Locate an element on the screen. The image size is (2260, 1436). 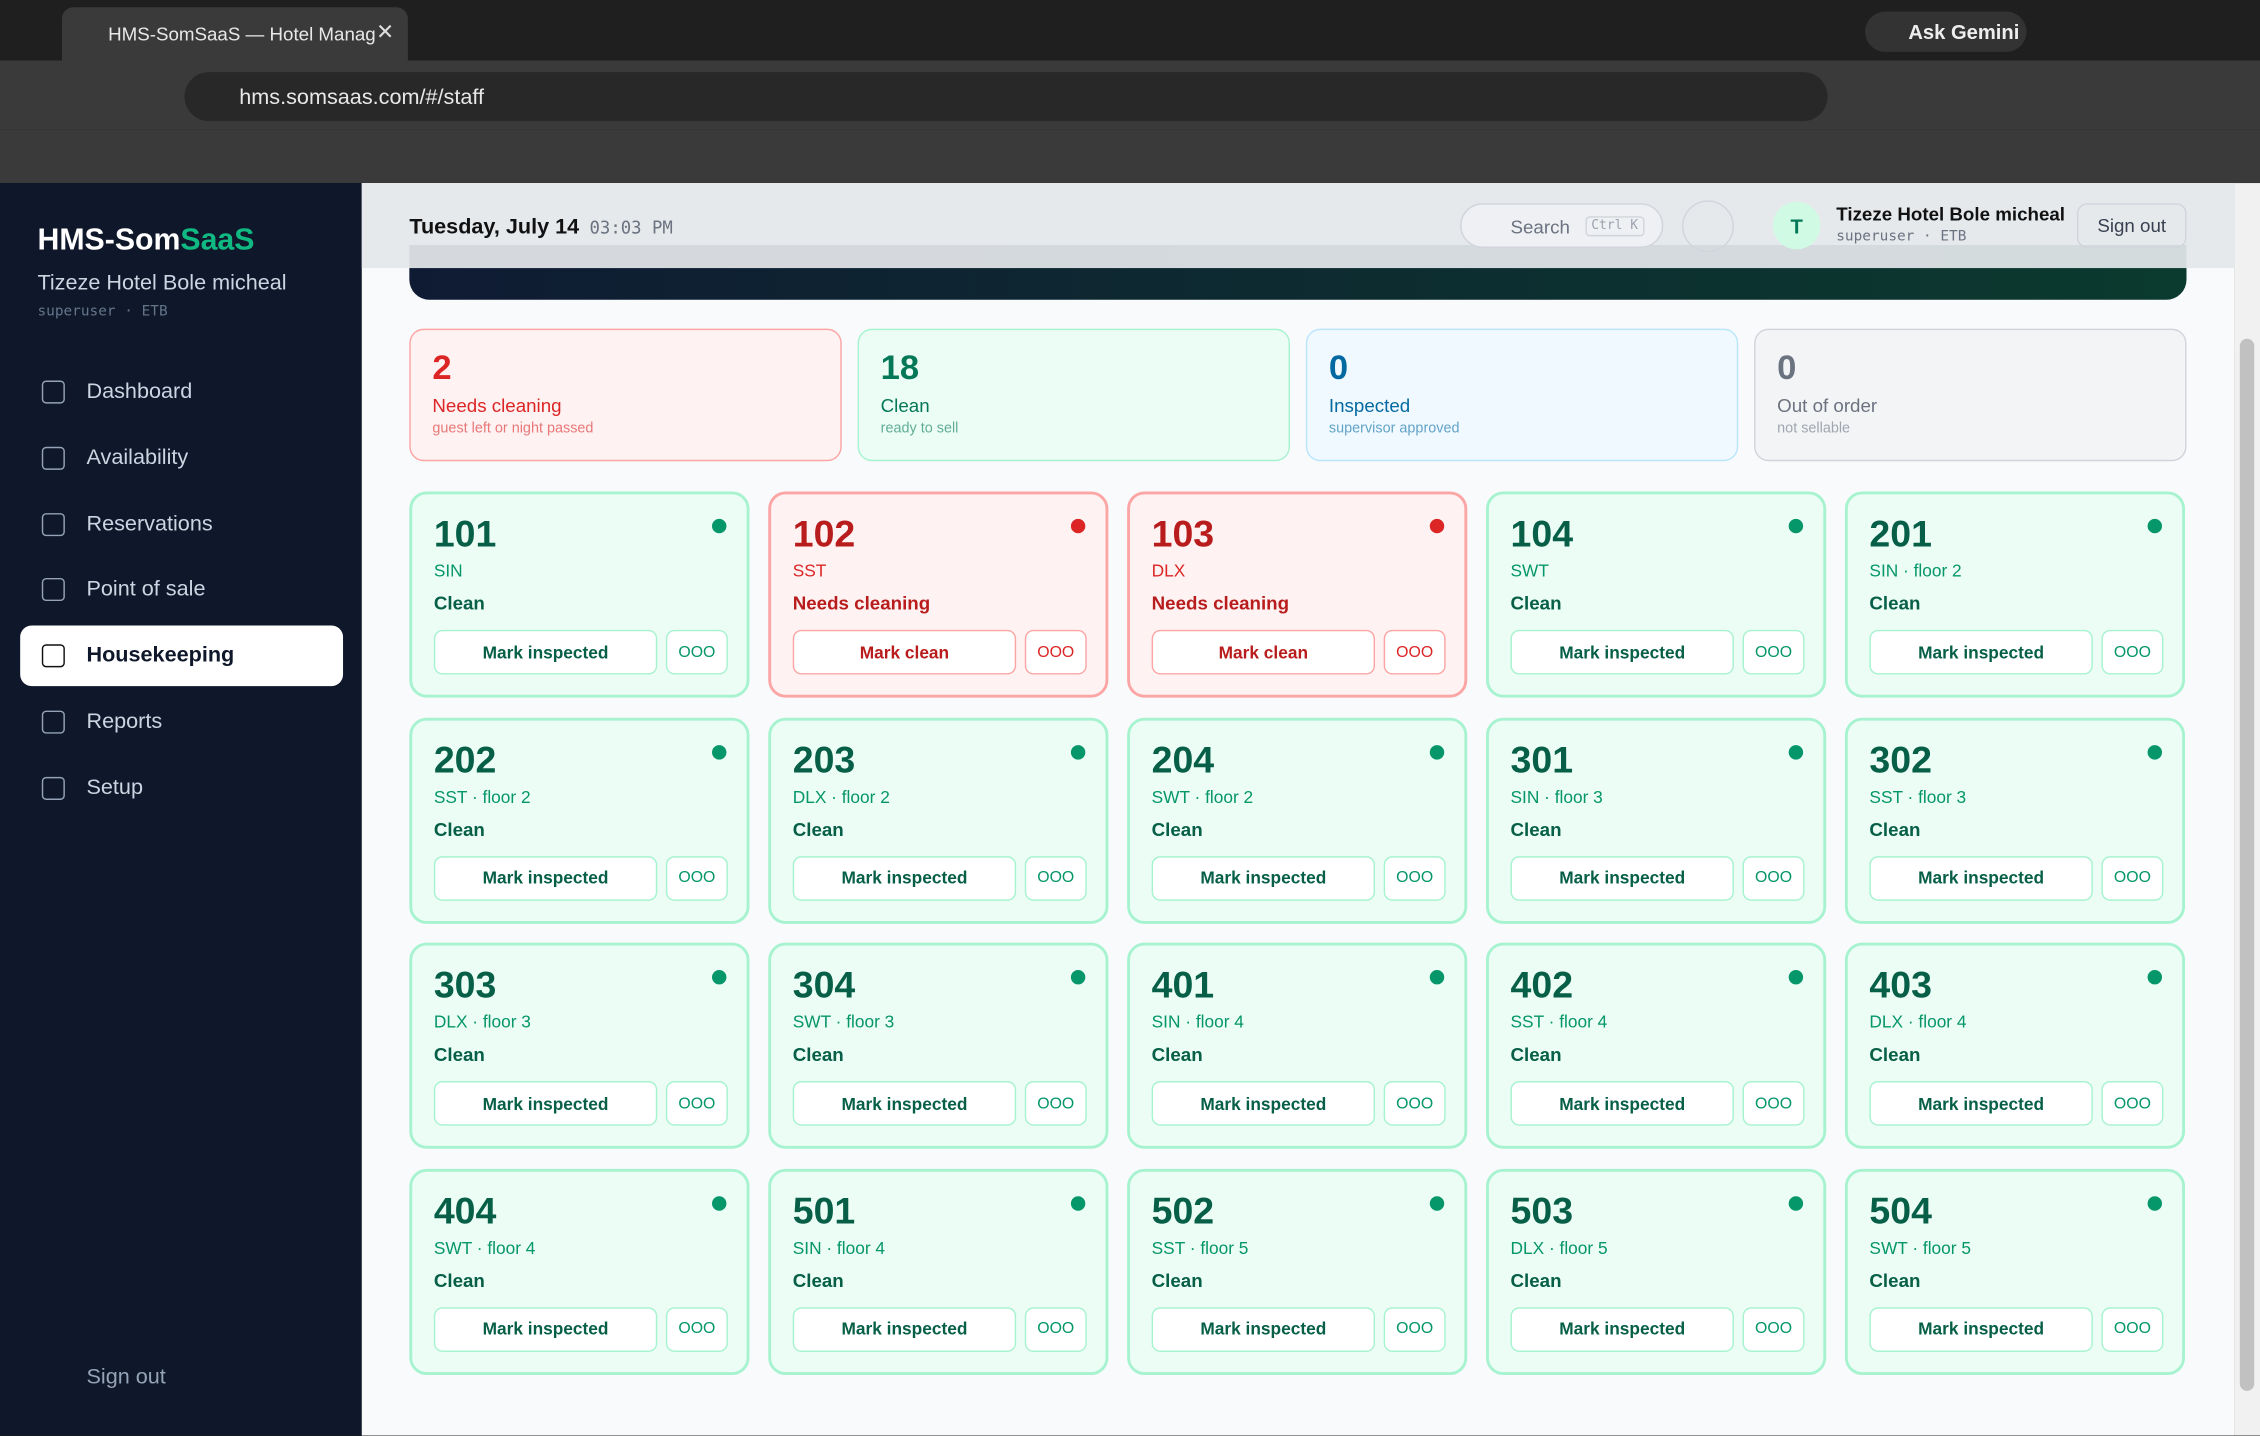
room-type: SIN · floor 4 is located at coordinates (1197, 1021).